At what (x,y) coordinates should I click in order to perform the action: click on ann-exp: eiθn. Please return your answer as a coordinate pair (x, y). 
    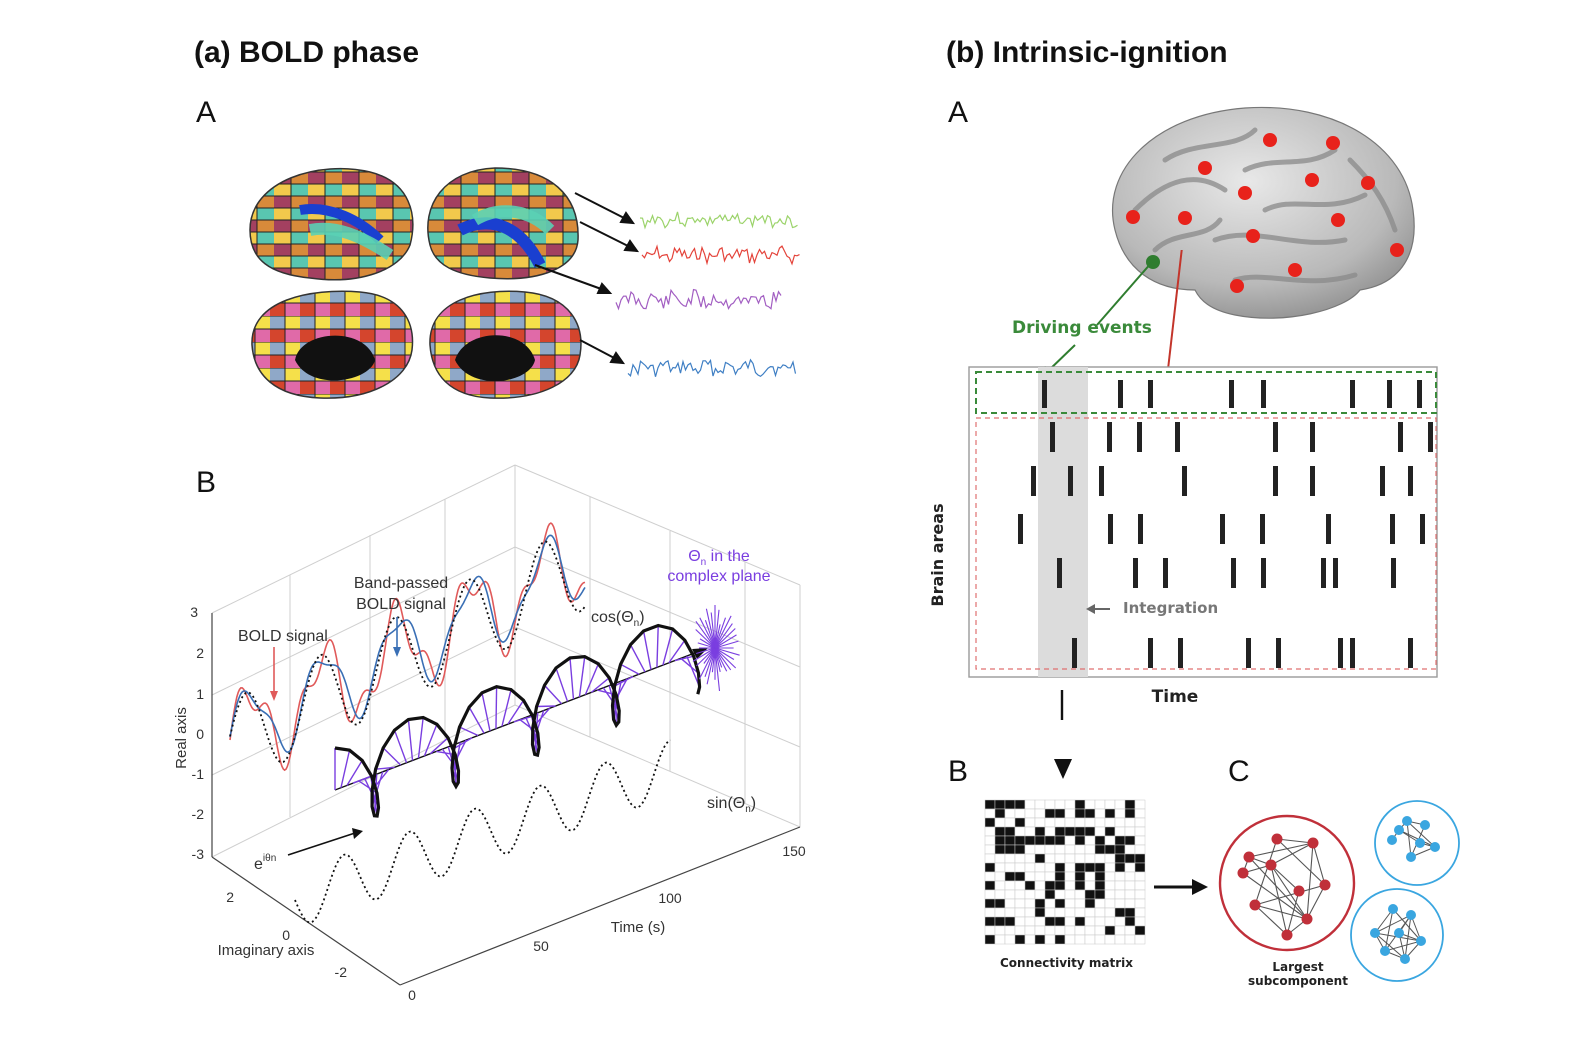
    Looking at the image, I should click on (265, 863).